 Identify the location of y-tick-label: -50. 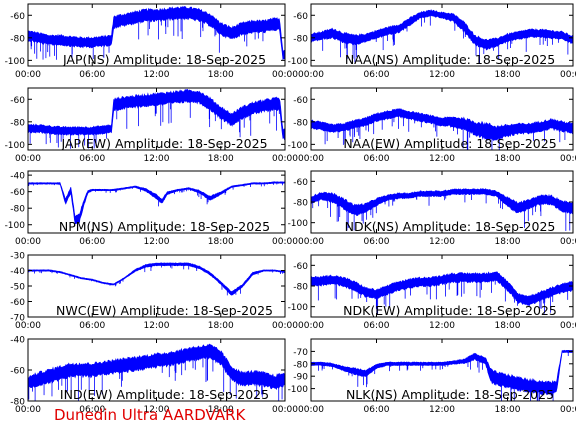
(17, 288).